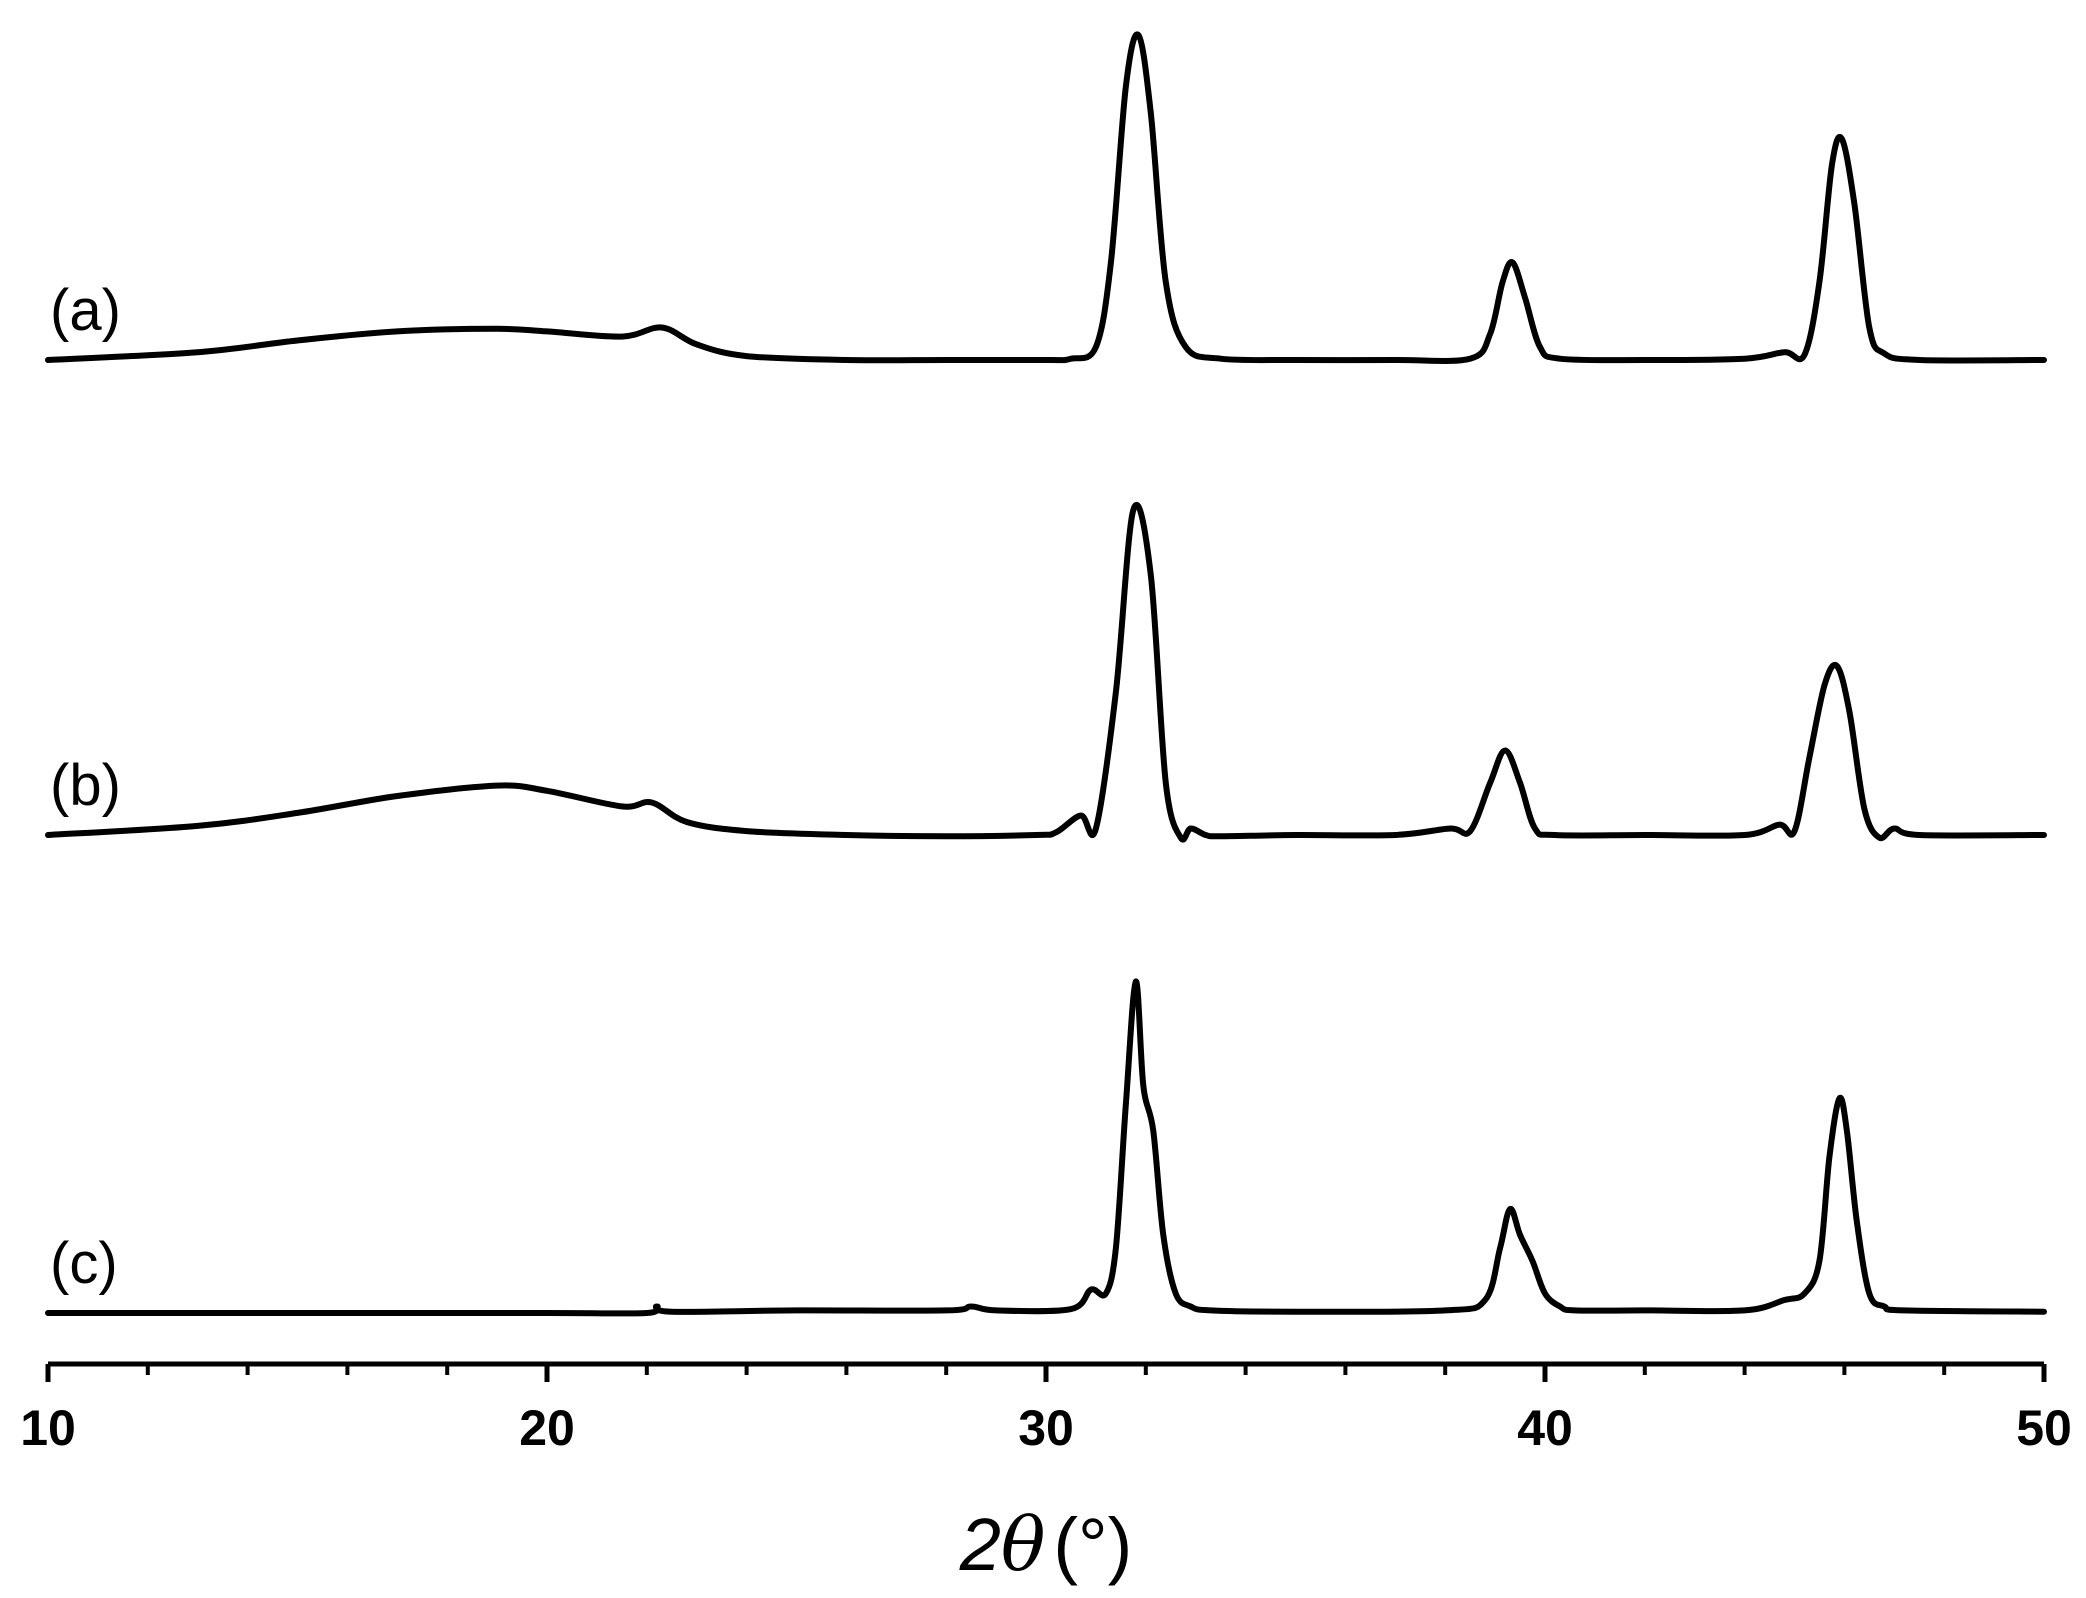 The height and width of the screenshot is (1598, 2086). I want to click on x-axis-title-prefix: 2, so click(980, 1544).